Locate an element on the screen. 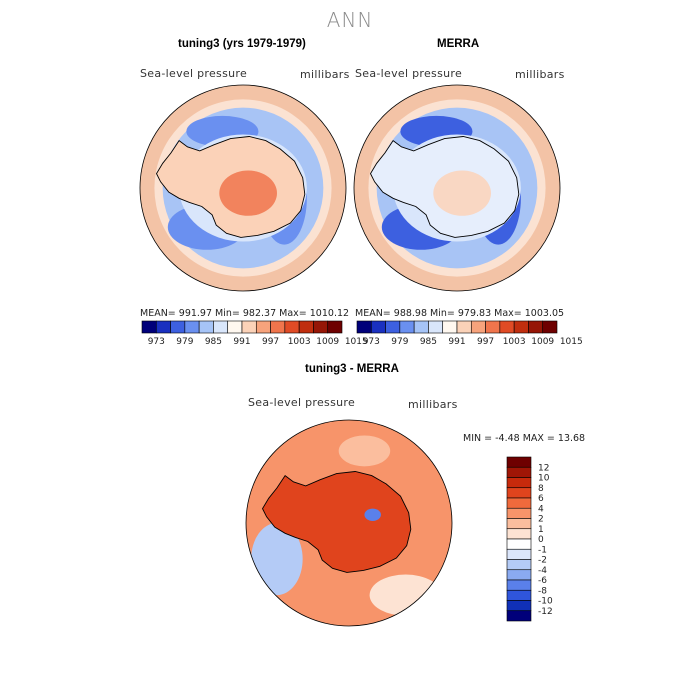 This screenshot has height=700, width=700. colorbar-tick-label: 10 is located at coordinates (544, 479).